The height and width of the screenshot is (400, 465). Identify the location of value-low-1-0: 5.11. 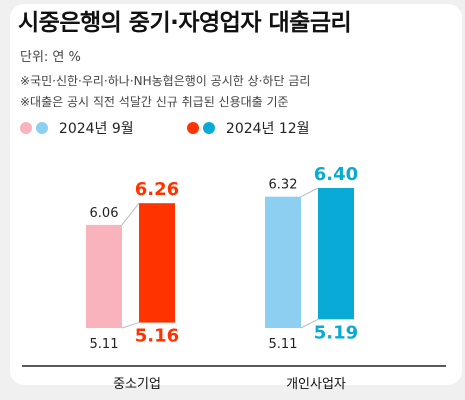
(283, 344).